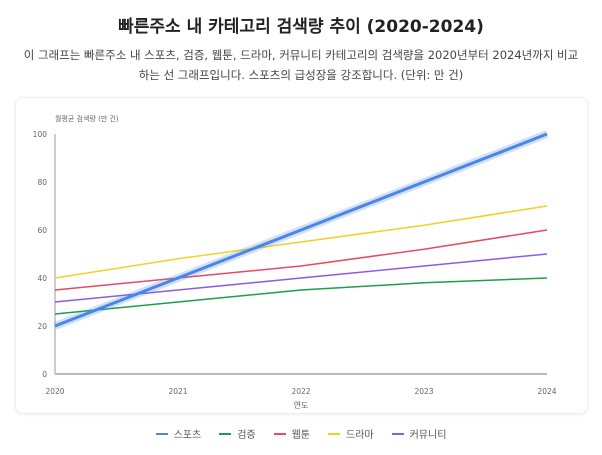 This screenshot has height=455, width=602. What do you see at coordinates (301, 405) in the screenshot?
I see `x-axis-label: 연도` at bounding box center [301, 405].